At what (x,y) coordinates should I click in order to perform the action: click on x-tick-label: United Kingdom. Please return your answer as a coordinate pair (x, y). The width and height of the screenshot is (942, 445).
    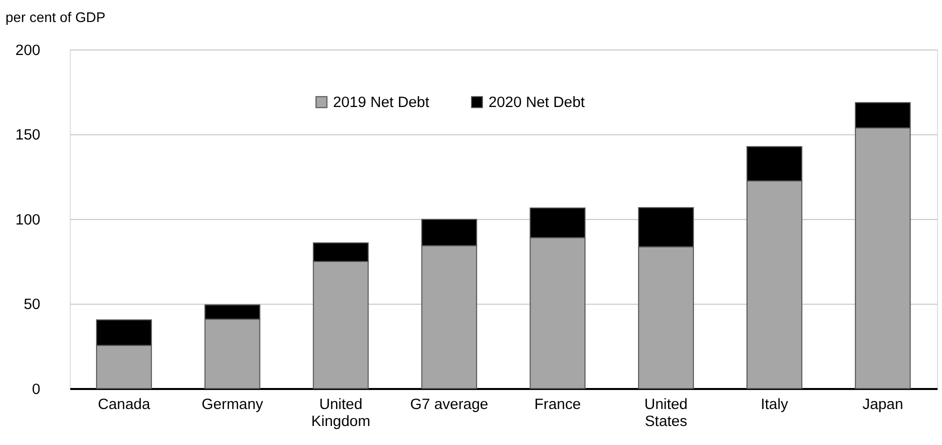
    Looking at the image, I should click on (340, 413).